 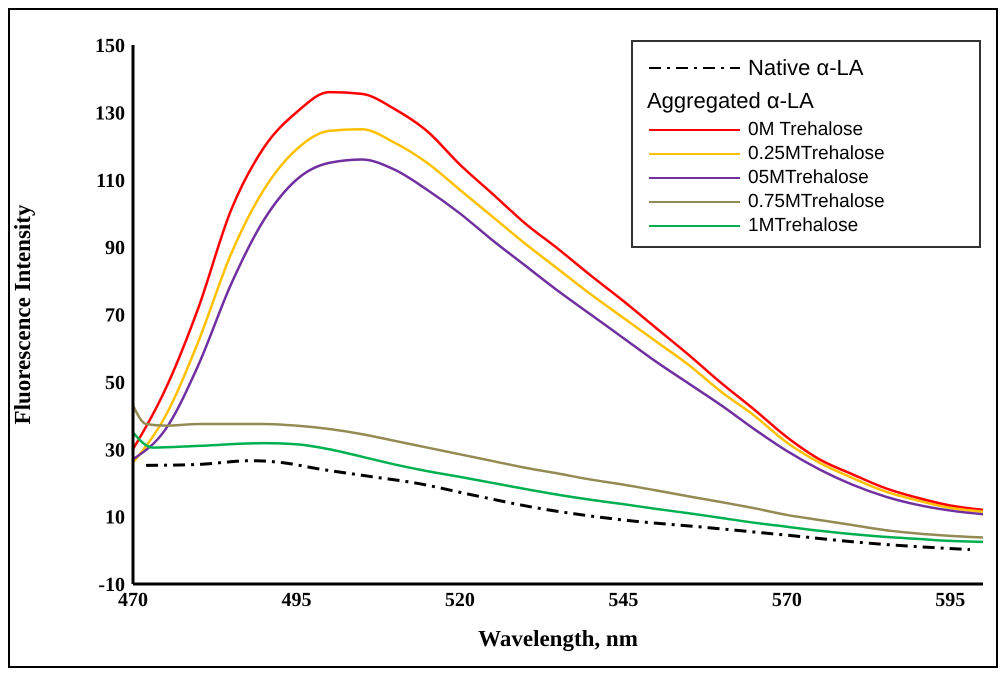 I want to click on y-tick-label: 110, so click(x=110, y=181).